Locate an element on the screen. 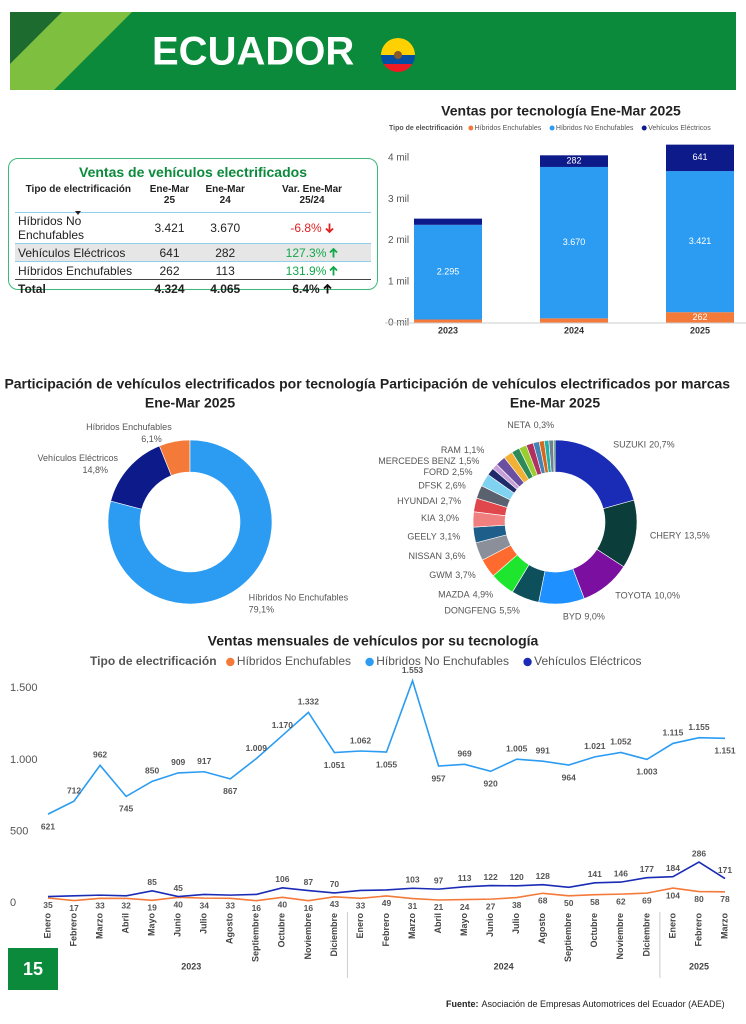  y-tick-label: 500 is located at coordinates (19, 831).